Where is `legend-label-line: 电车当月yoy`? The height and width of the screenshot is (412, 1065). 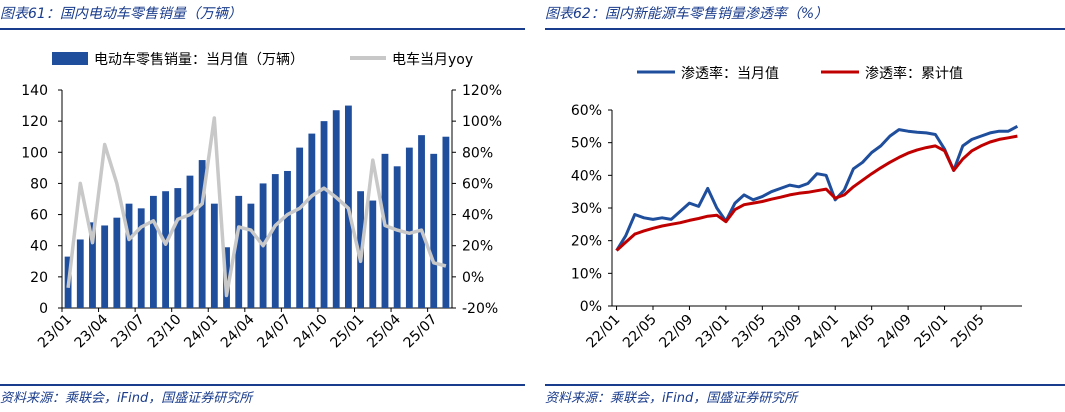 legend-label-line: 电车当月yoy is located at coordinates (432, 59).